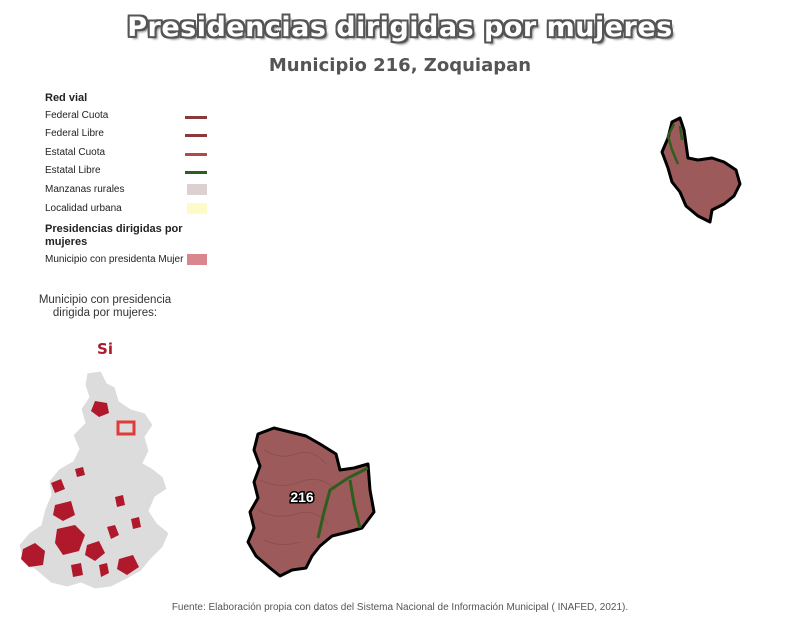 The image size is (800, 618). What do you see at coordinates (196, 117) in the screenshot?
I see `federal-cuota-swatch` at bounding box center [196, 117].